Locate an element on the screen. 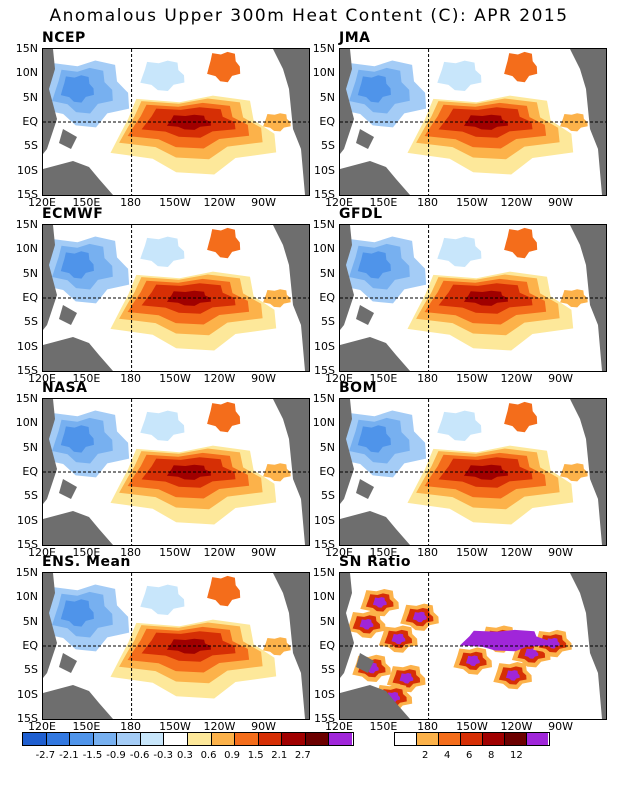 The height and width of the screenshot is (800, 618). colorbar-label: 4 is located at coordinates (447, 755).